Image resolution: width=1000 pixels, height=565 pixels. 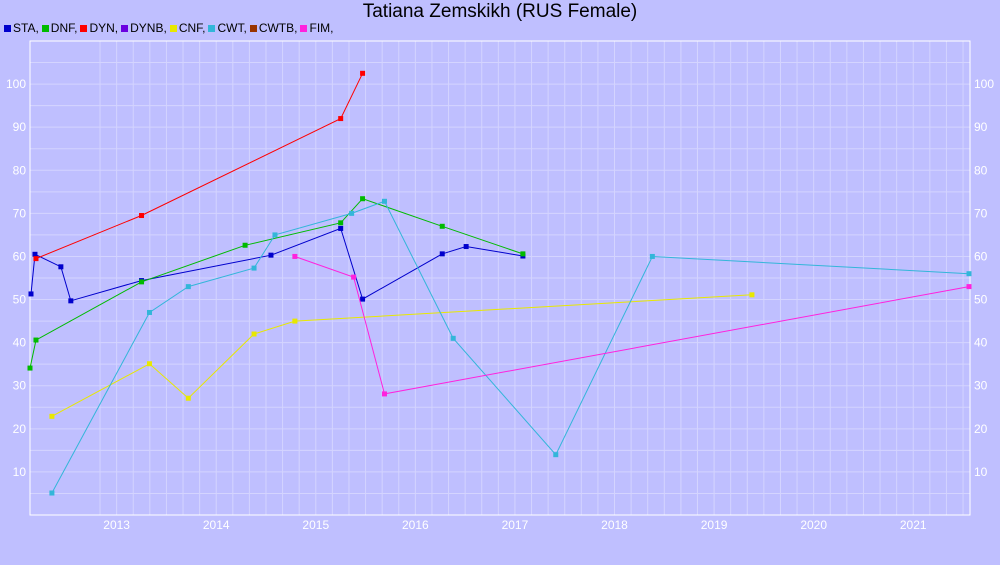 What do you see at coordinates (16, 84) in the screenshot?
I see `y-tick-label-left: 100` at bounding box center [16, 84].